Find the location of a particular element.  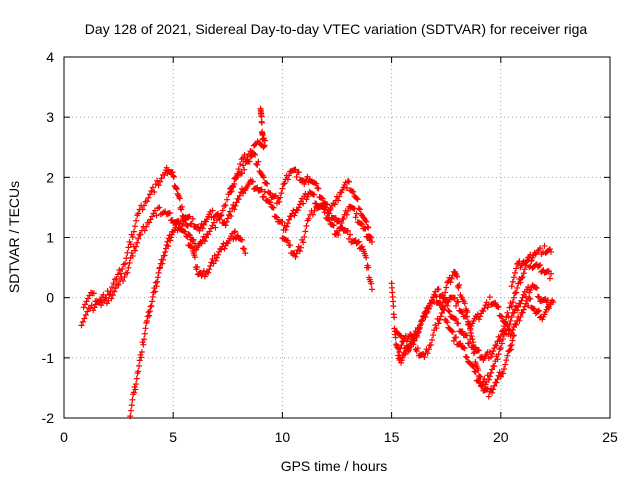

y-tick-label: 3 is located at coordinates (50, 117).